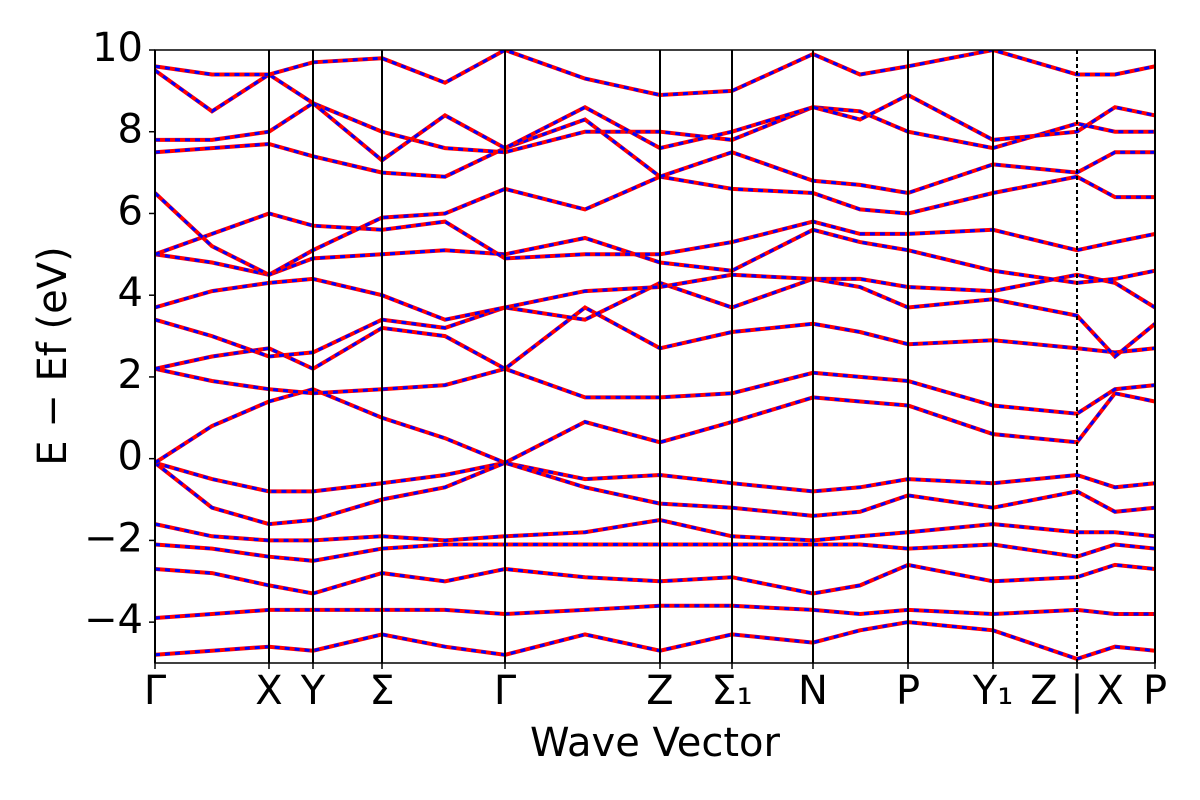  What do you see at coordinates (130, 375) in the screenshot?
I see `y-tick-label: 2` at bounding box center [130, 375].